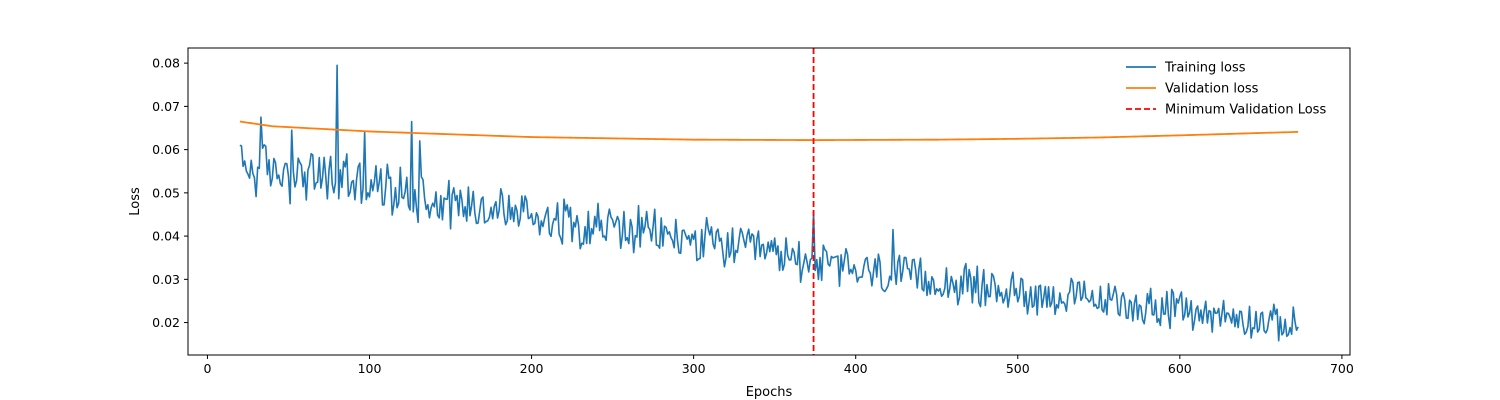 This screenshot has width=1500, height=400. What do you see at coordinates (135, 201) in the screenshot?
I see `y-axis-label: Loss` at bounding box center [135, 201].